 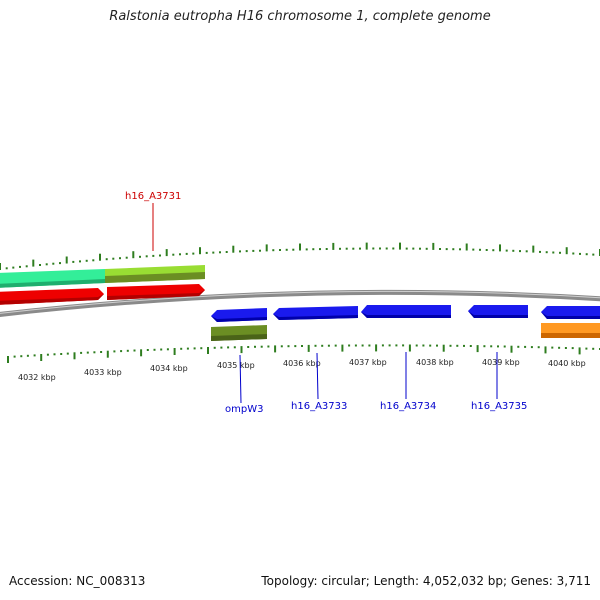 I want to click on leader-ompw3, so click(x=240, y=379).